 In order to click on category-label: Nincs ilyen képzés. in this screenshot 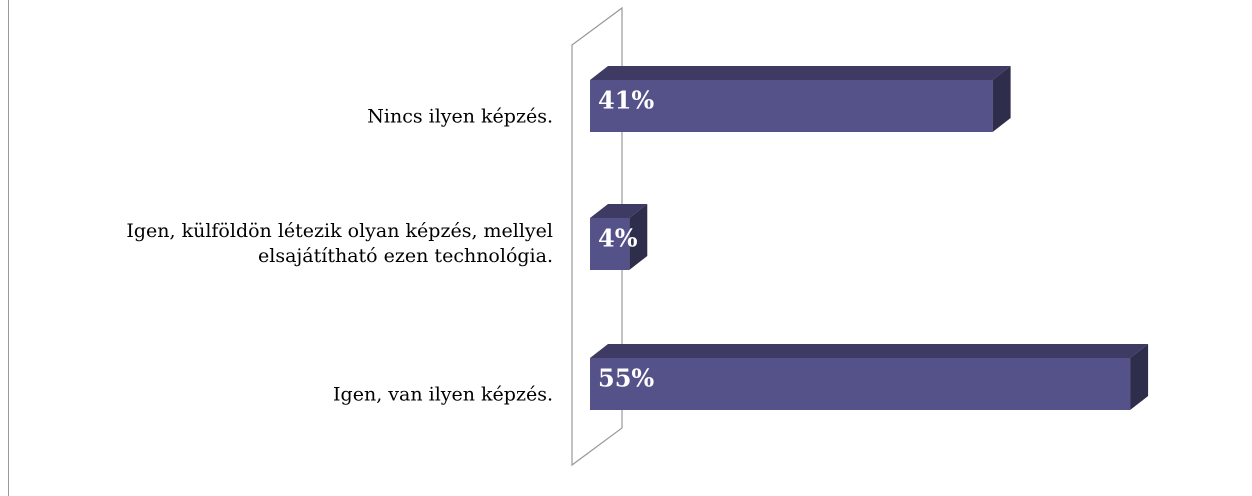, I will do `click(460, 116)`.